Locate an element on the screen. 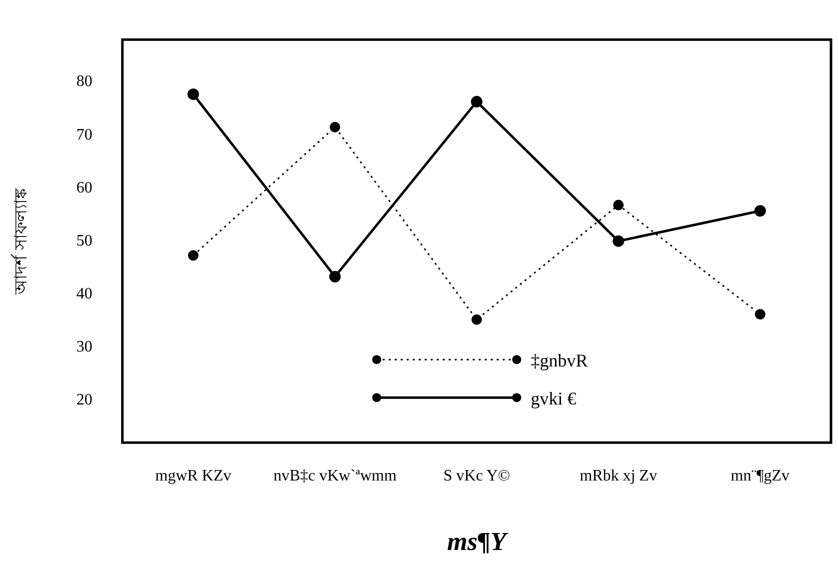 Image resolution: width=838 pixels, height=567 pixels. y-tick-label: 80 is located at coordinates (84, 81).